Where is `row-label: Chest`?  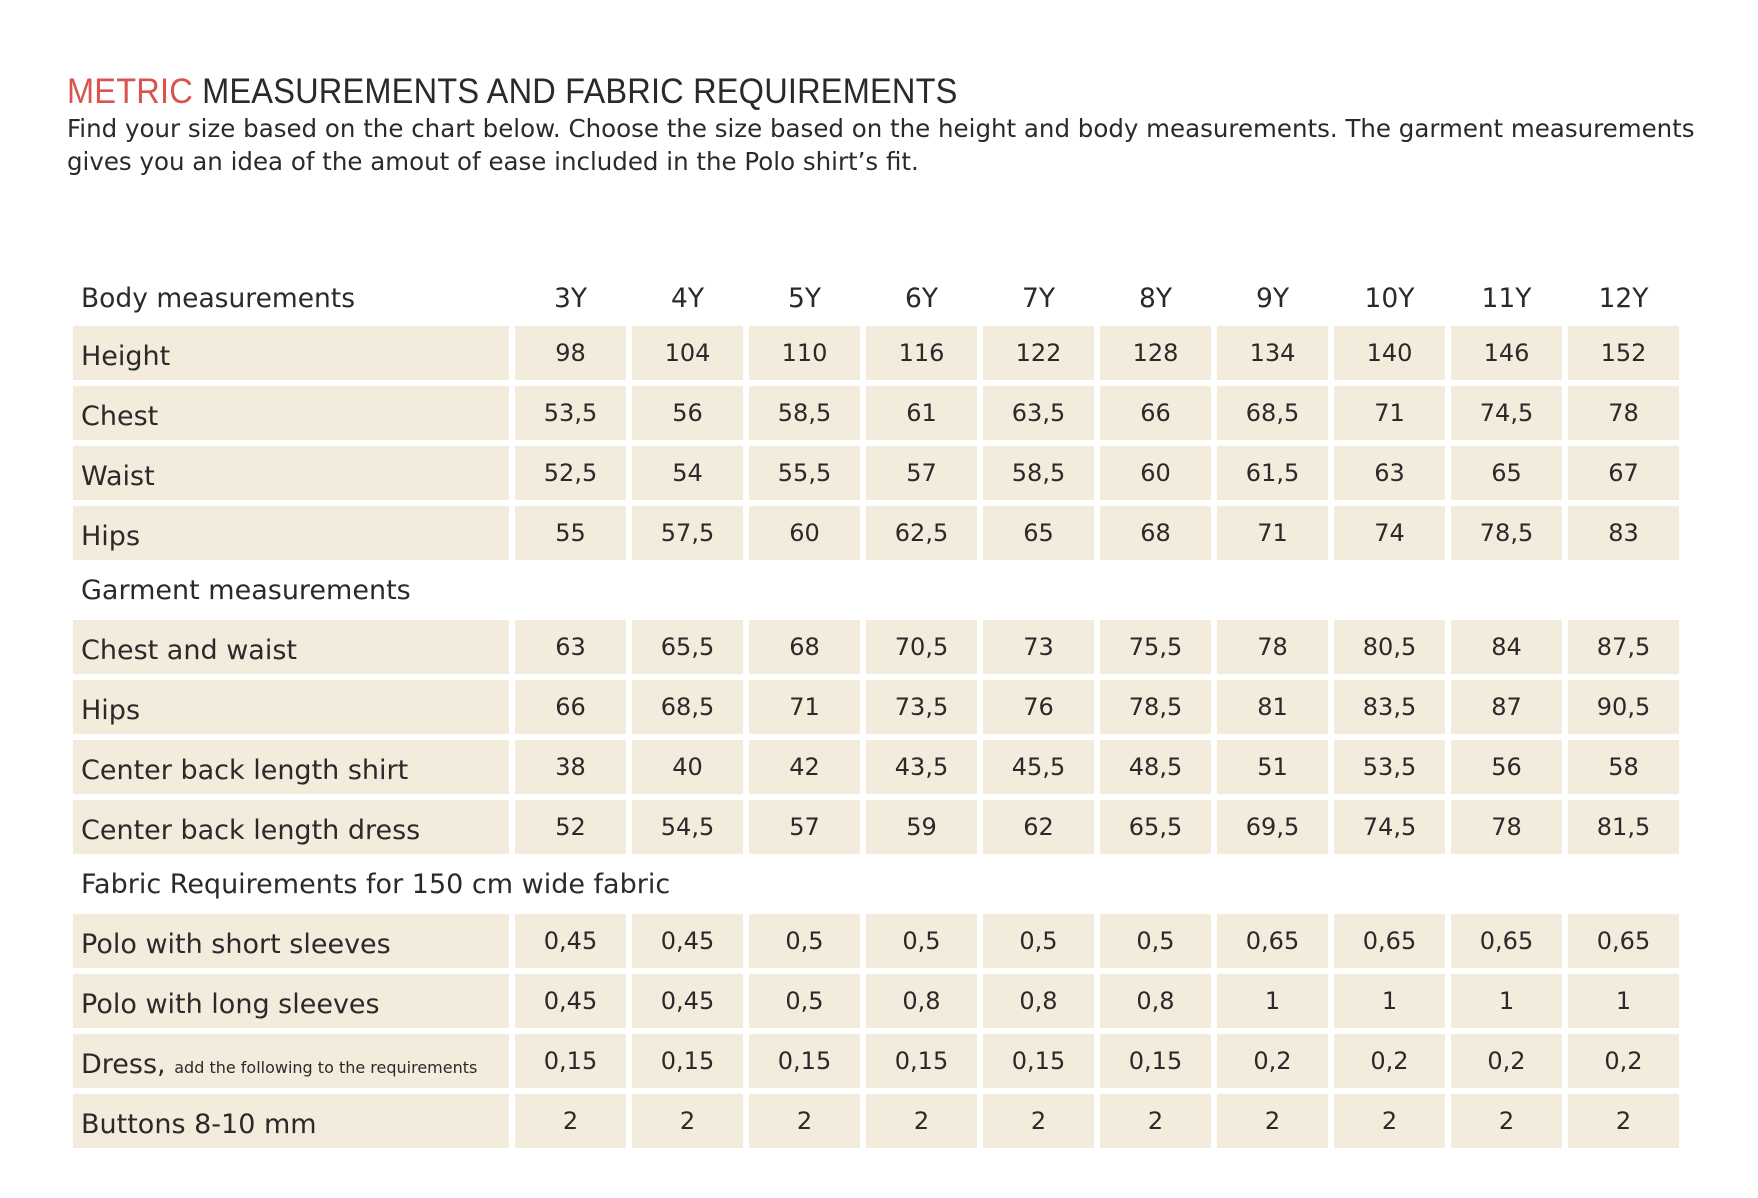
row-label: Chest is located at coordinates (291, 413).